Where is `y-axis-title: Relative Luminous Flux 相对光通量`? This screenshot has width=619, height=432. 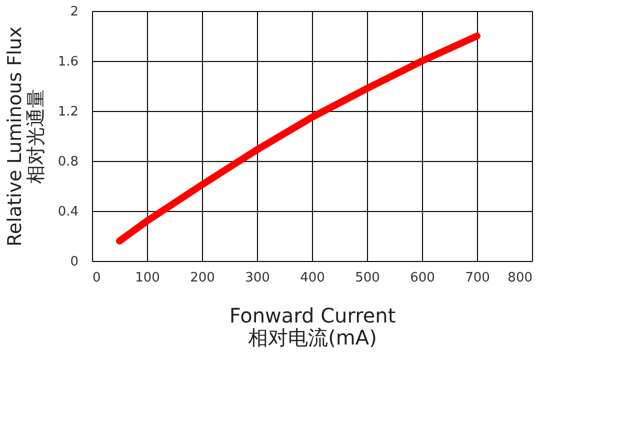 y-axis-title: Relative Luminous Flux 相对光通量 is located at coordinates (25, 136).